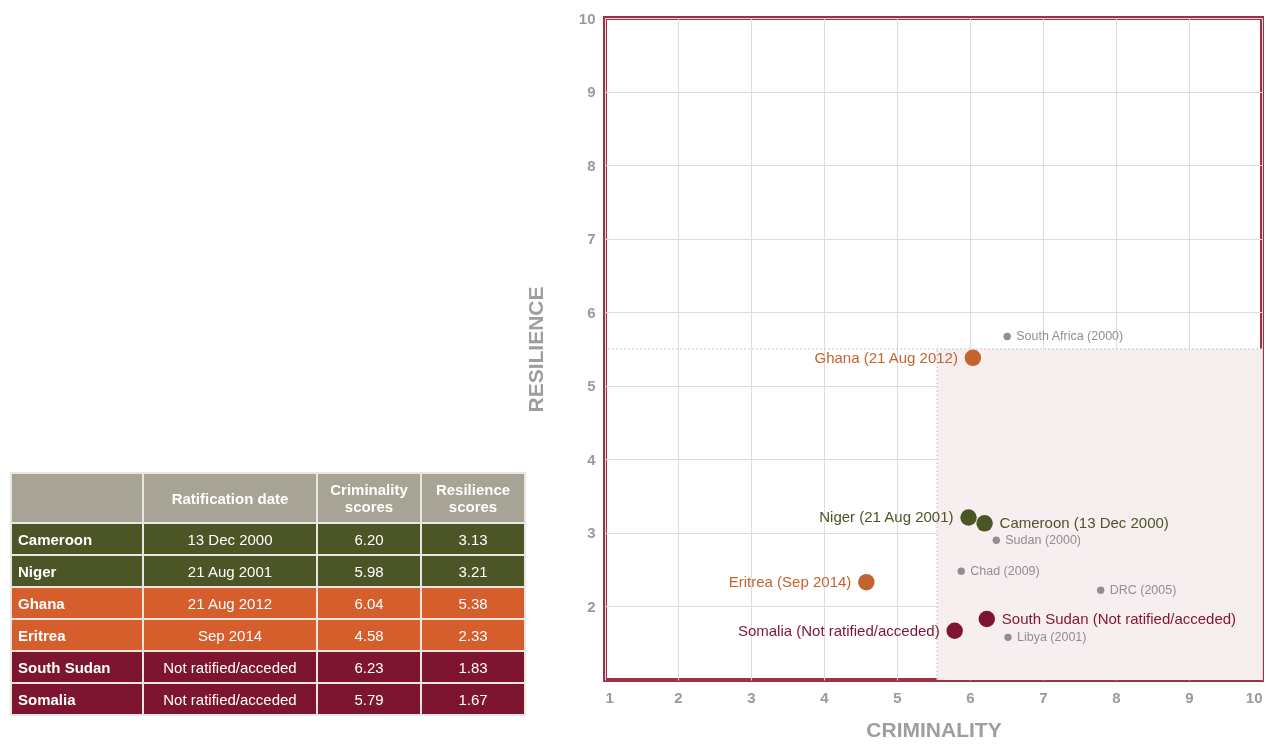 This screenshot has height=751, width=1274. Describe the element at coordinates (369, 571) in the screenshot. I see `data-label: 5.98` at that location.